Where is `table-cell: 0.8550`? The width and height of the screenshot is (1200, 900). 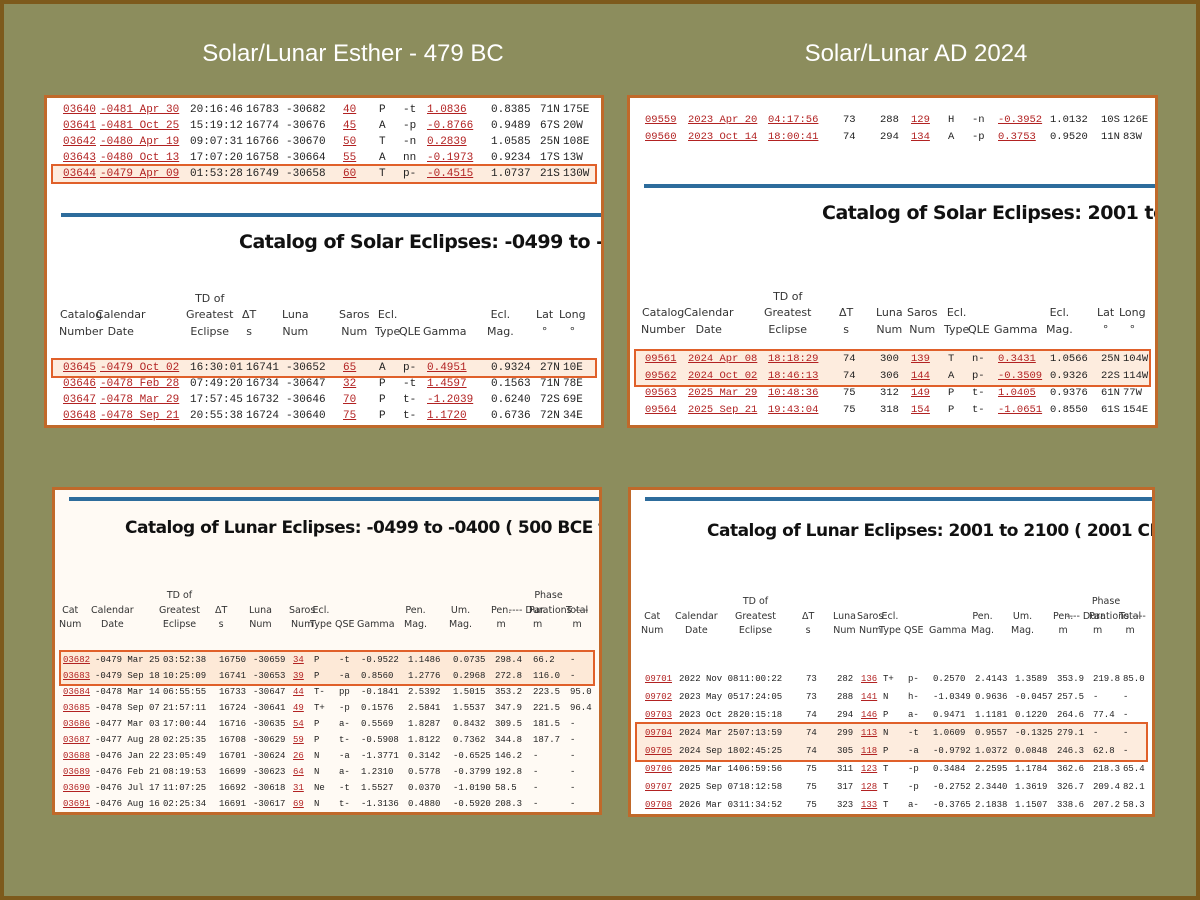 table-cell: 0.8550 is located at coordinates (1069, 410).